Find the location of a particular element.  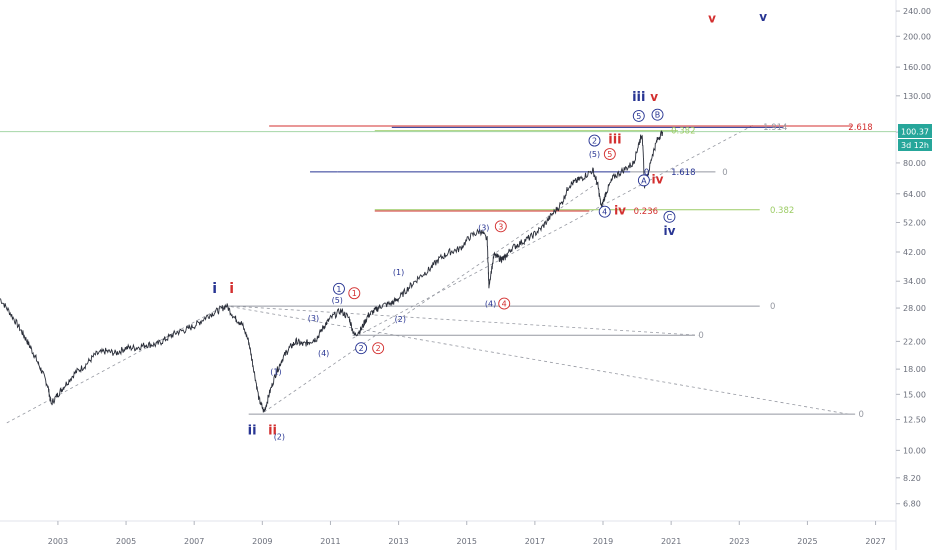

wave-label-10: (5) is located at coordinates (337, 300).